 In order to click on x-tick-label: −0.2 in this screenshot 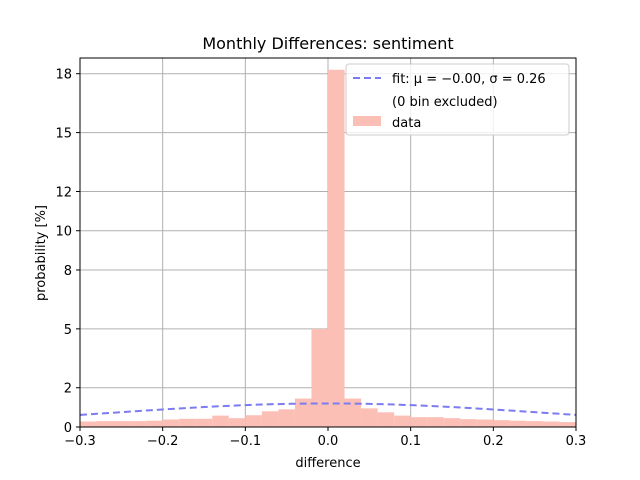, I will do `click(163, 441)`.